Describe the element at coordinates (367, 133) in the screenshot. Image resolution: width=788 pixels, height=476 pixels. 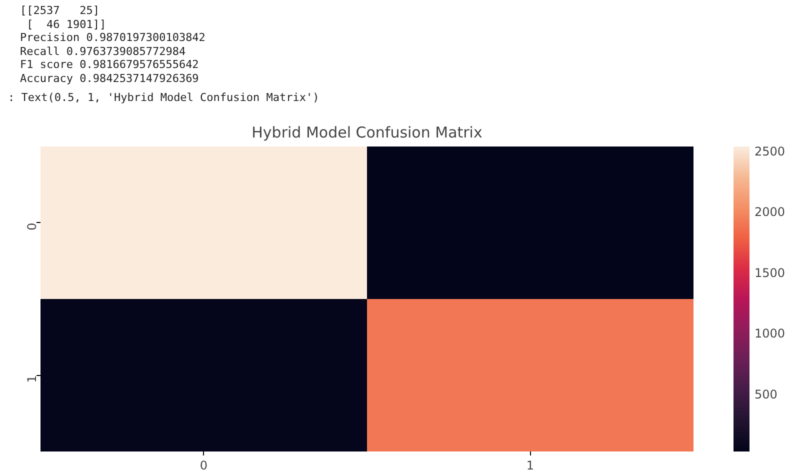
I see `chart-title: Hybrid Model Confusion Matrix` at that location.